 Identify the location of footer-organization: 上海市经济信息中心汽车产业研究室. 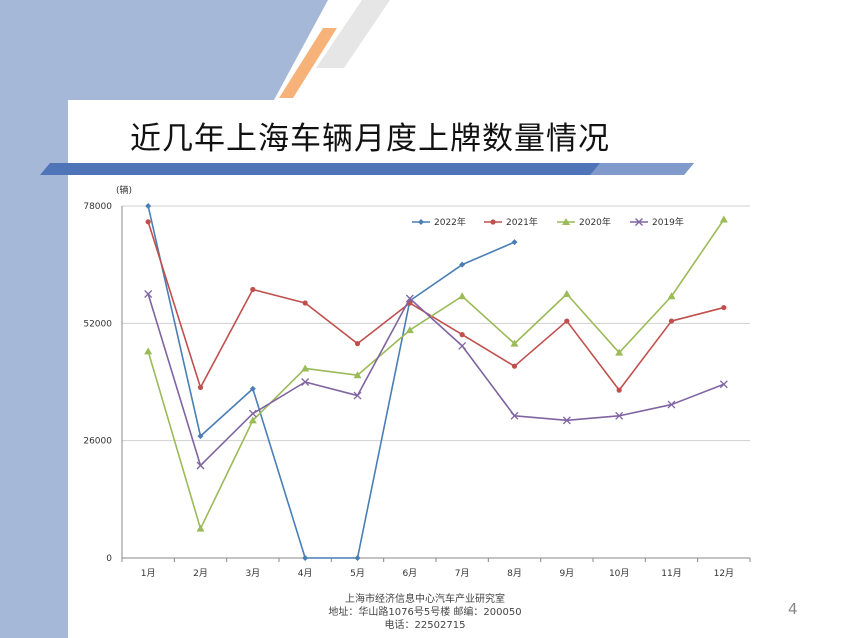
(425, 599).